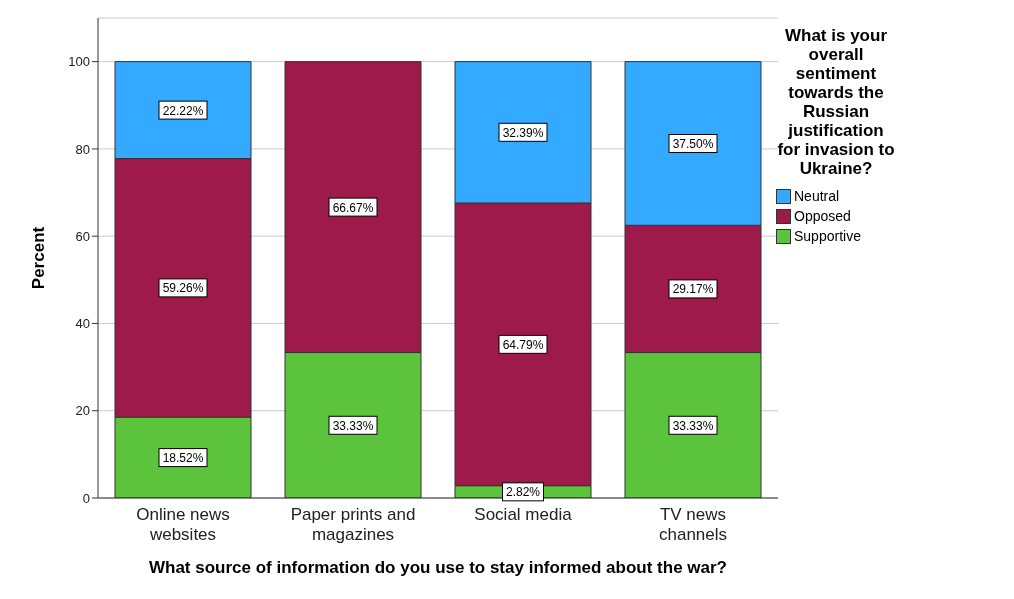  I want to click on legend-label: Neutral, so click(817, 196).